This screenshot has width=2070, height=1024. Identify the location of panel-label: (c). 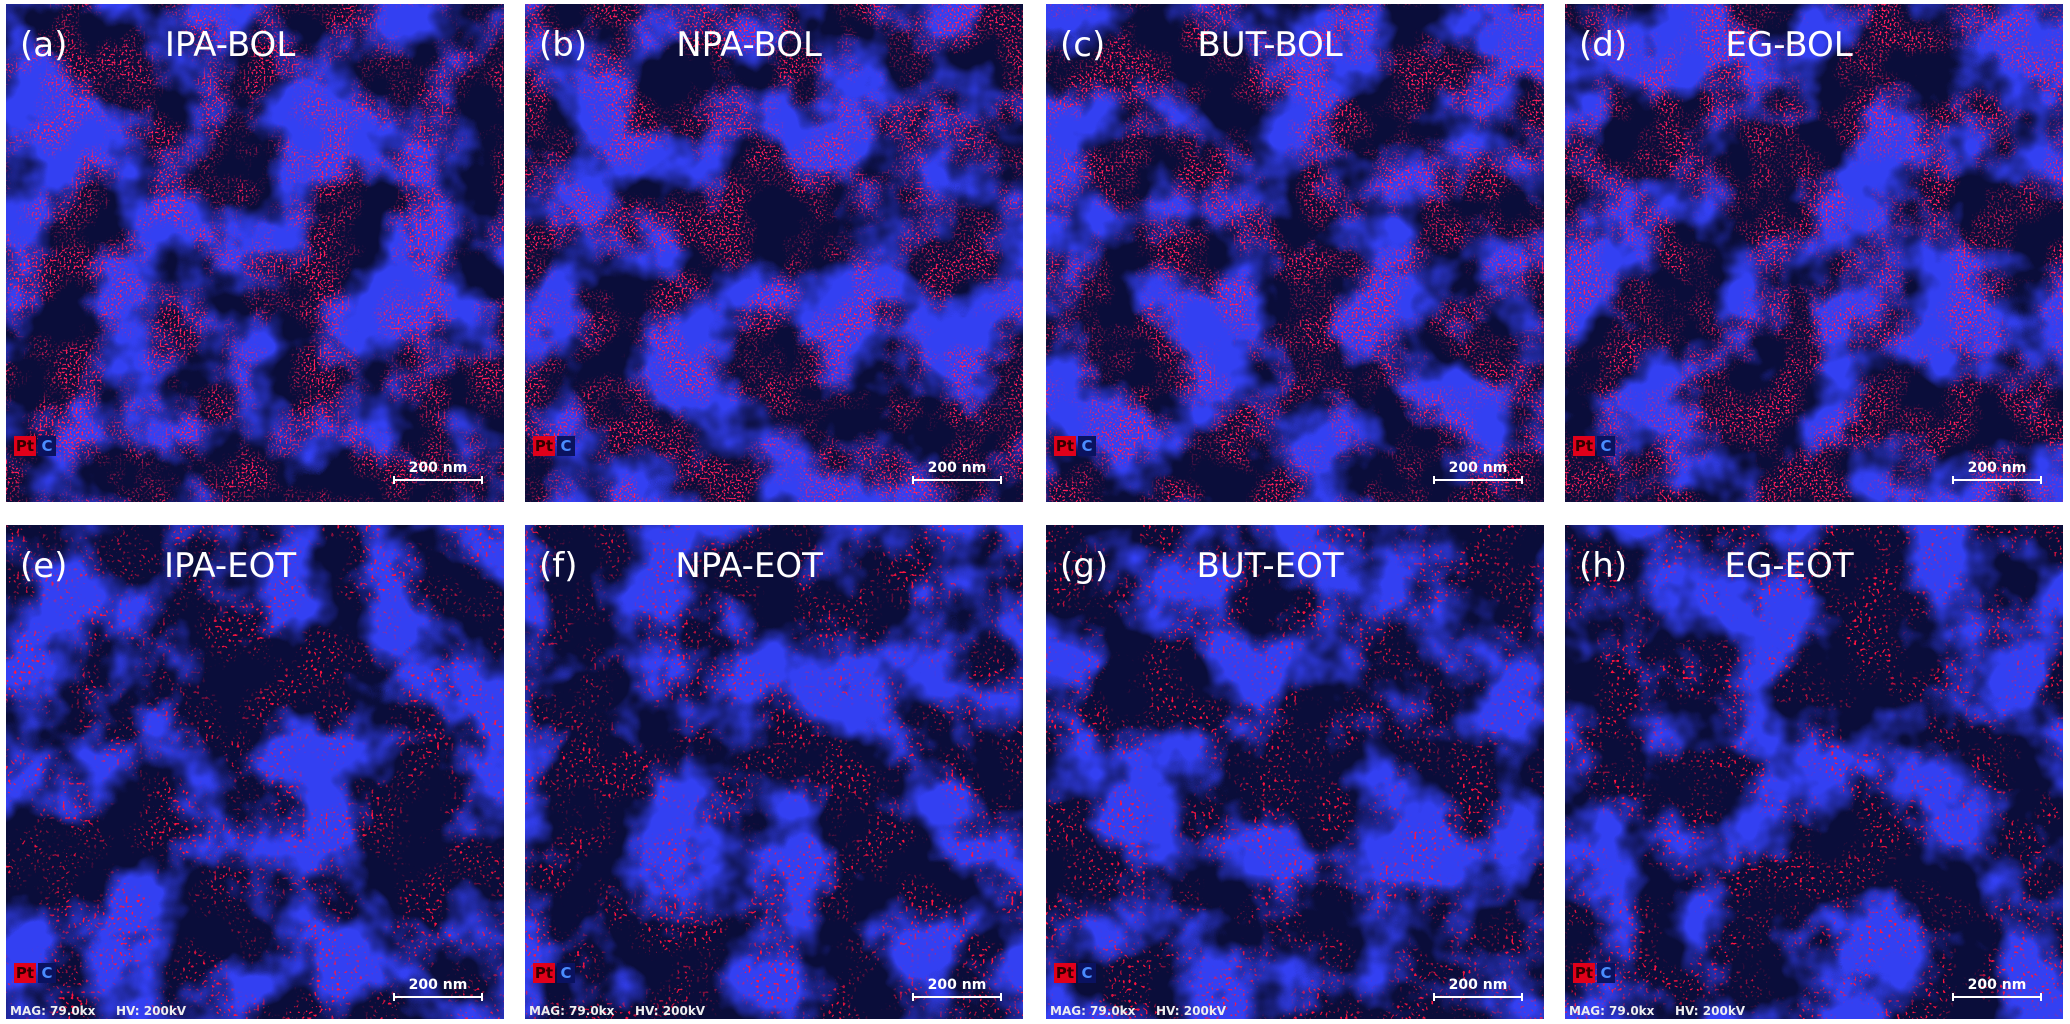
(1082, 45).